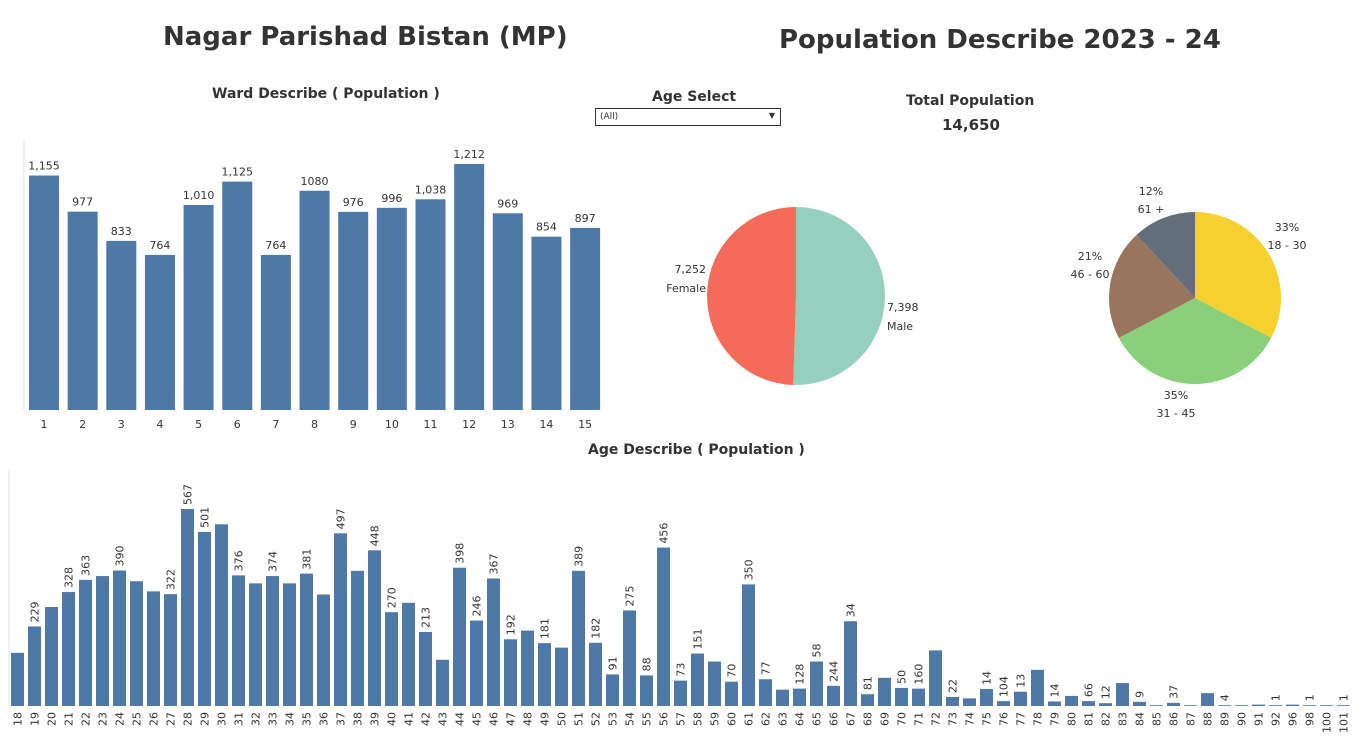  Describe the element at coordinates (800, 719) in the screenshot. I see `age-tick-label: 64` at that location.